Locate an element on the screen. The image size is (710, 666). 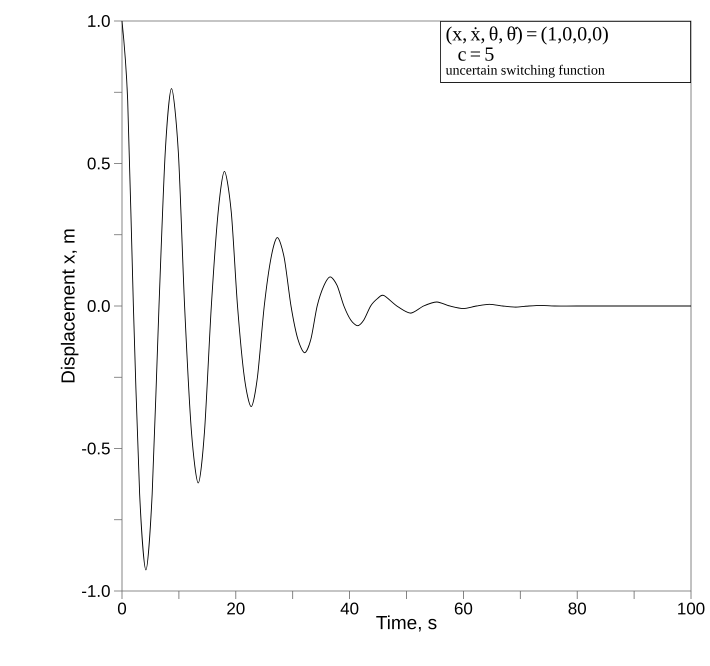
y-tick-label: -0.5 is located at coordinates (96, 448).